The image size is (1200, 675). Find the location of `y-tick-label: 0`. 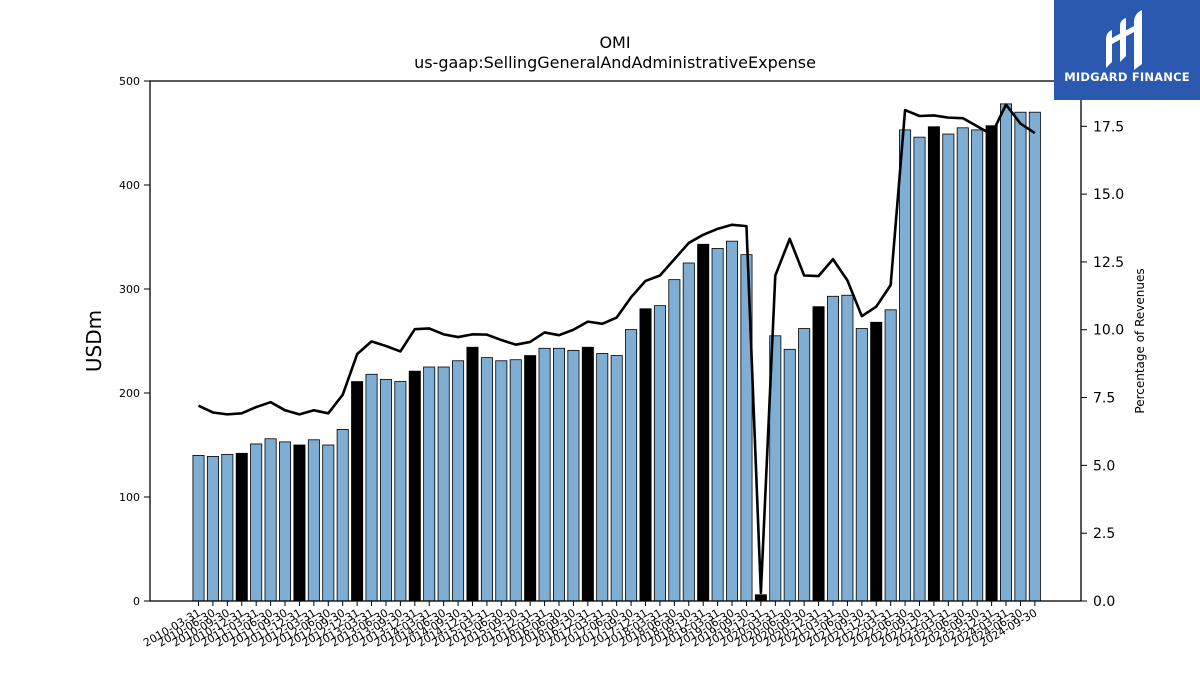

y-tick-label: 0 is located at coordinates (136, 601).